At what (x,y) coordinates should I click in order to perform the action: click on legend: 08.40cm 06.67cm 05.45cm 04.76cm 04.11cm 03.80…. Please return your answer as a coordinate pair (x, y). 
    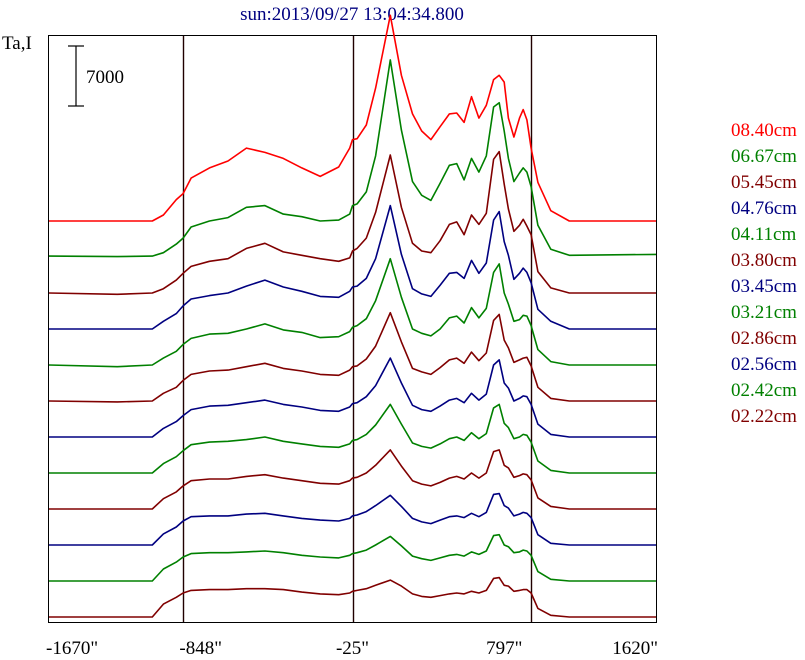
    Looking at the image, I should click on (764, 273).